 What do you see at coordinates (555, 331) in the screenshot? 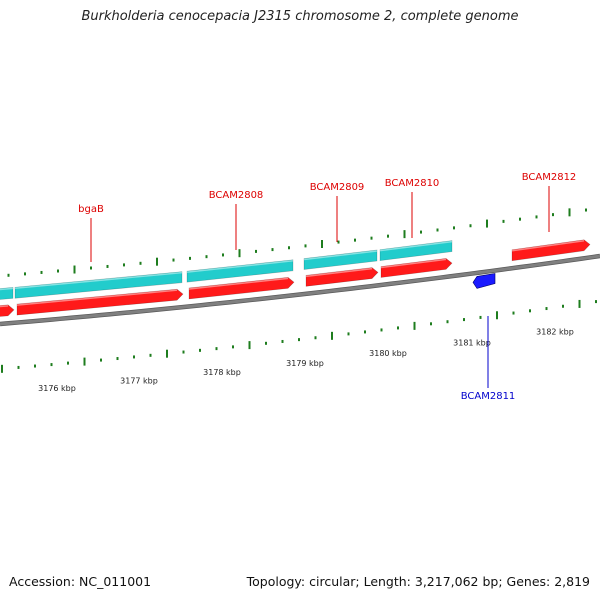
I see `scale-label: 3182 kbp` at bounding box center [555, 331].